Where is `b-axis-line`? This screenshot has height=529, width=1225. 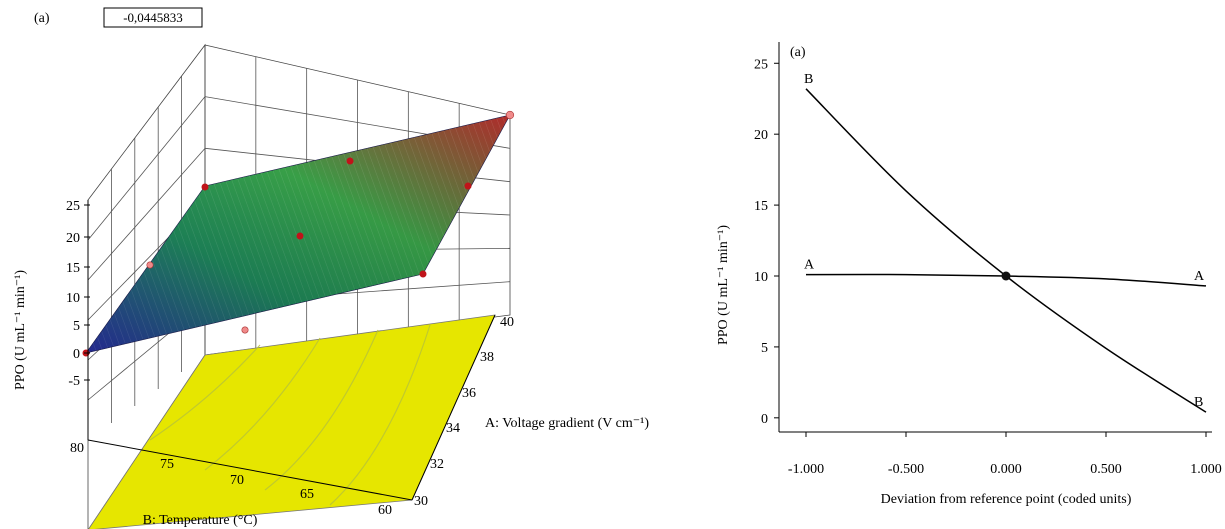
b-axis-line is located at coordinates (250, 470).